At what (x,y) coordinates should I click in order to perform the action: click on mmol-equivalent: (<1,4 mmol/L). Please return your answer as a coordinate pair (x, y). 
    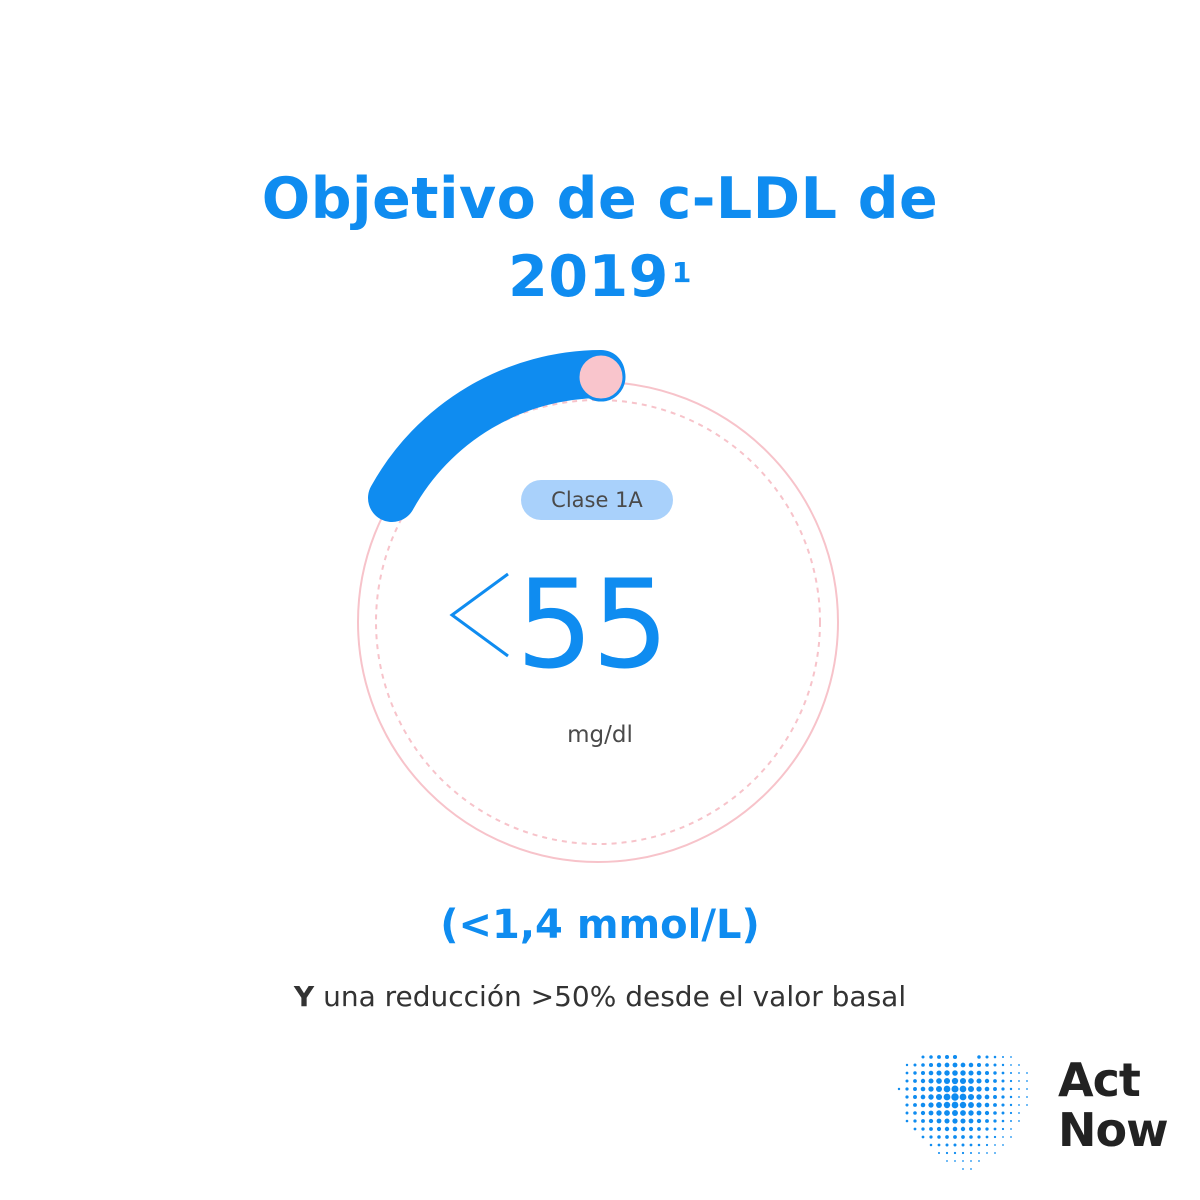
    Looking at the image, I should click on (600, 925).